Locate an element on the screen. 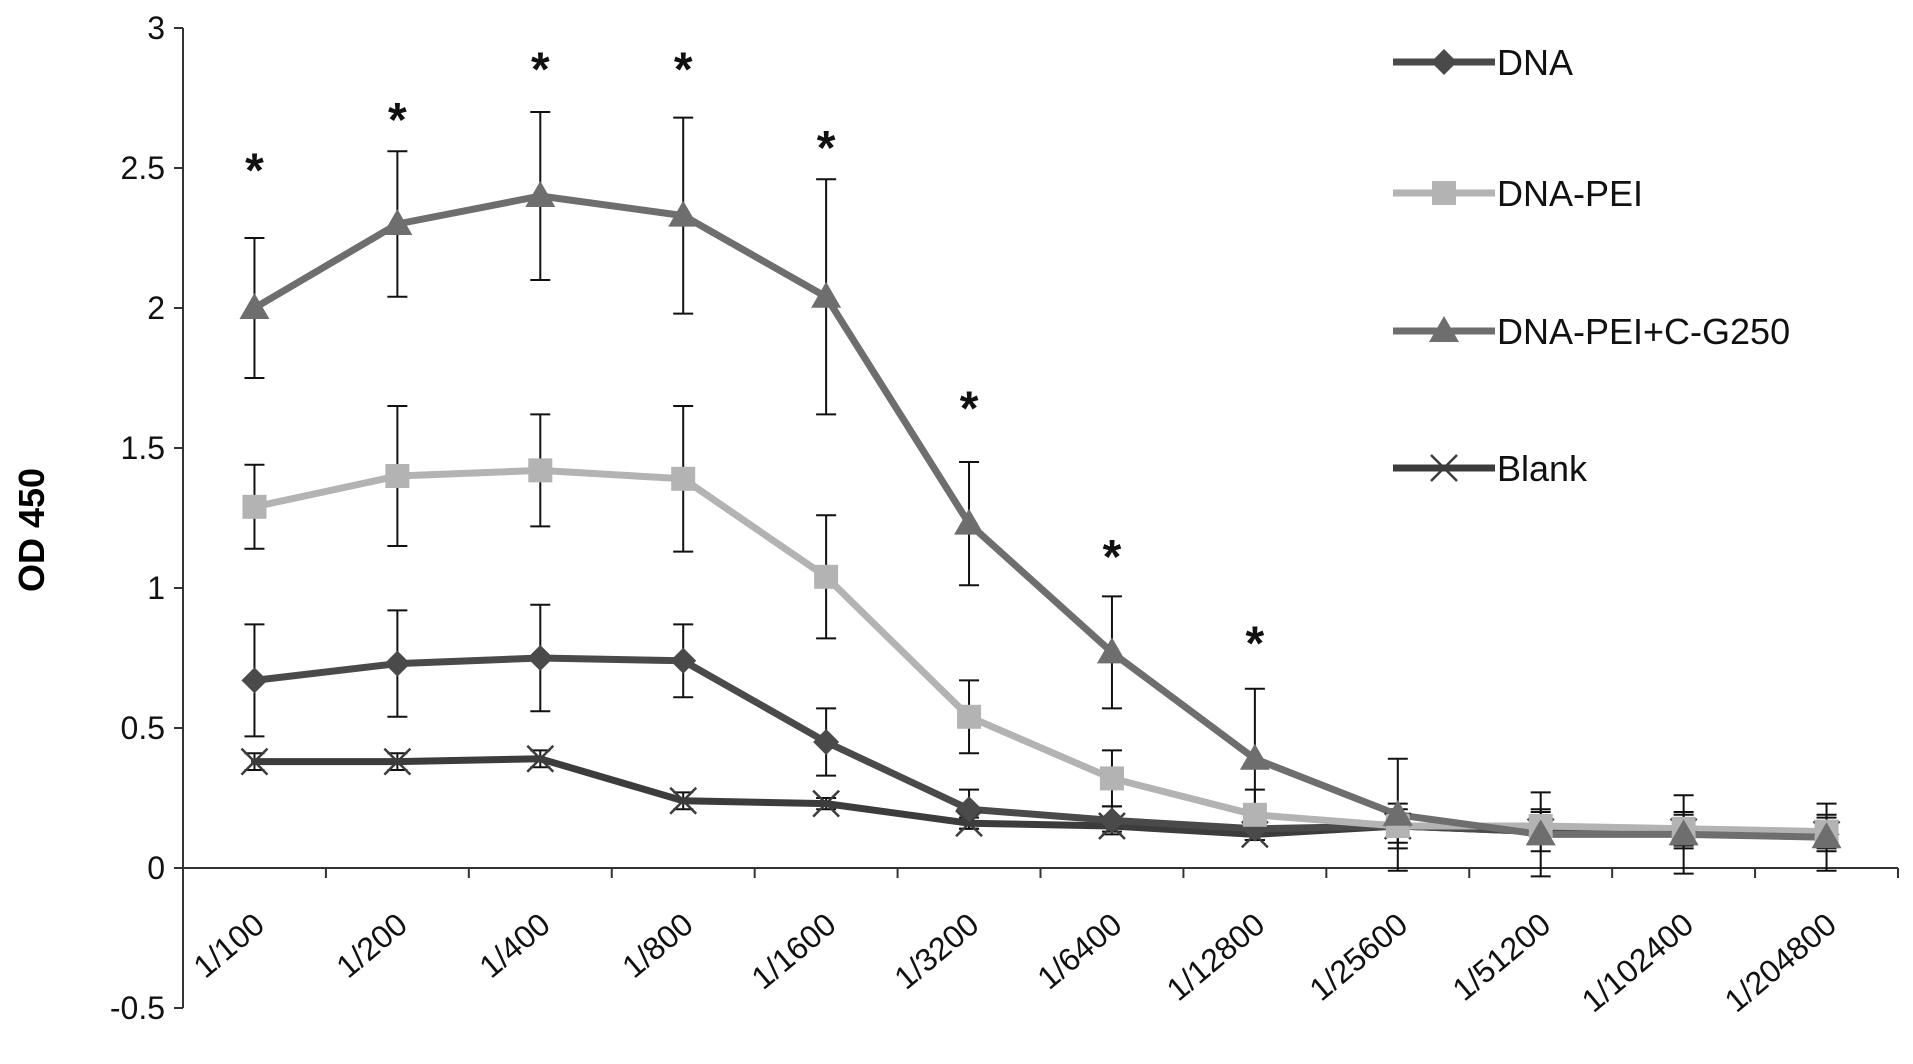 The width and height of the screenshot is (1913, 1064). x-tick-label: 1/102400 is located at coordinates (1637, 962).